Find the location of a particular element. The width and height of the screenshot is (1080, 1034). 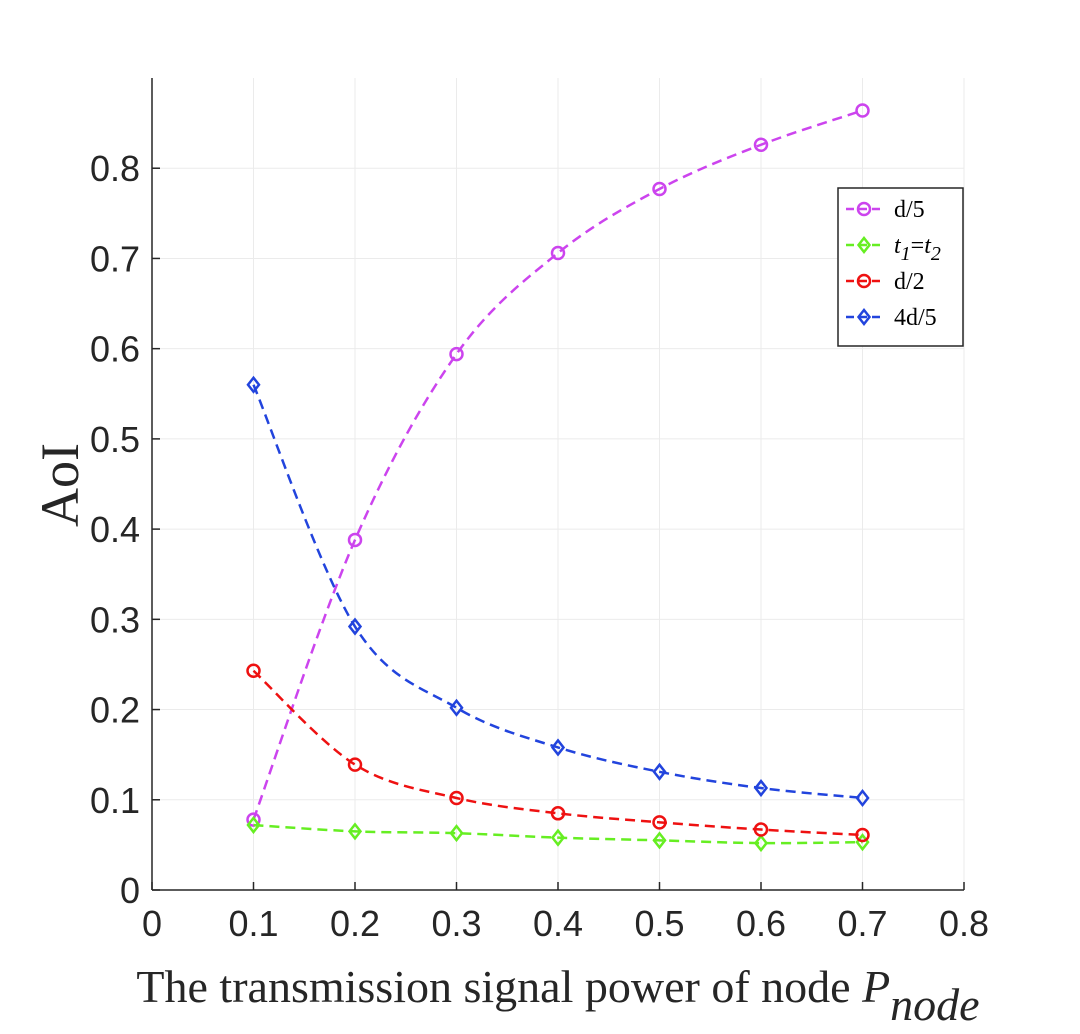

legend-label: 4d/5 is located at coordinates (915, 318).